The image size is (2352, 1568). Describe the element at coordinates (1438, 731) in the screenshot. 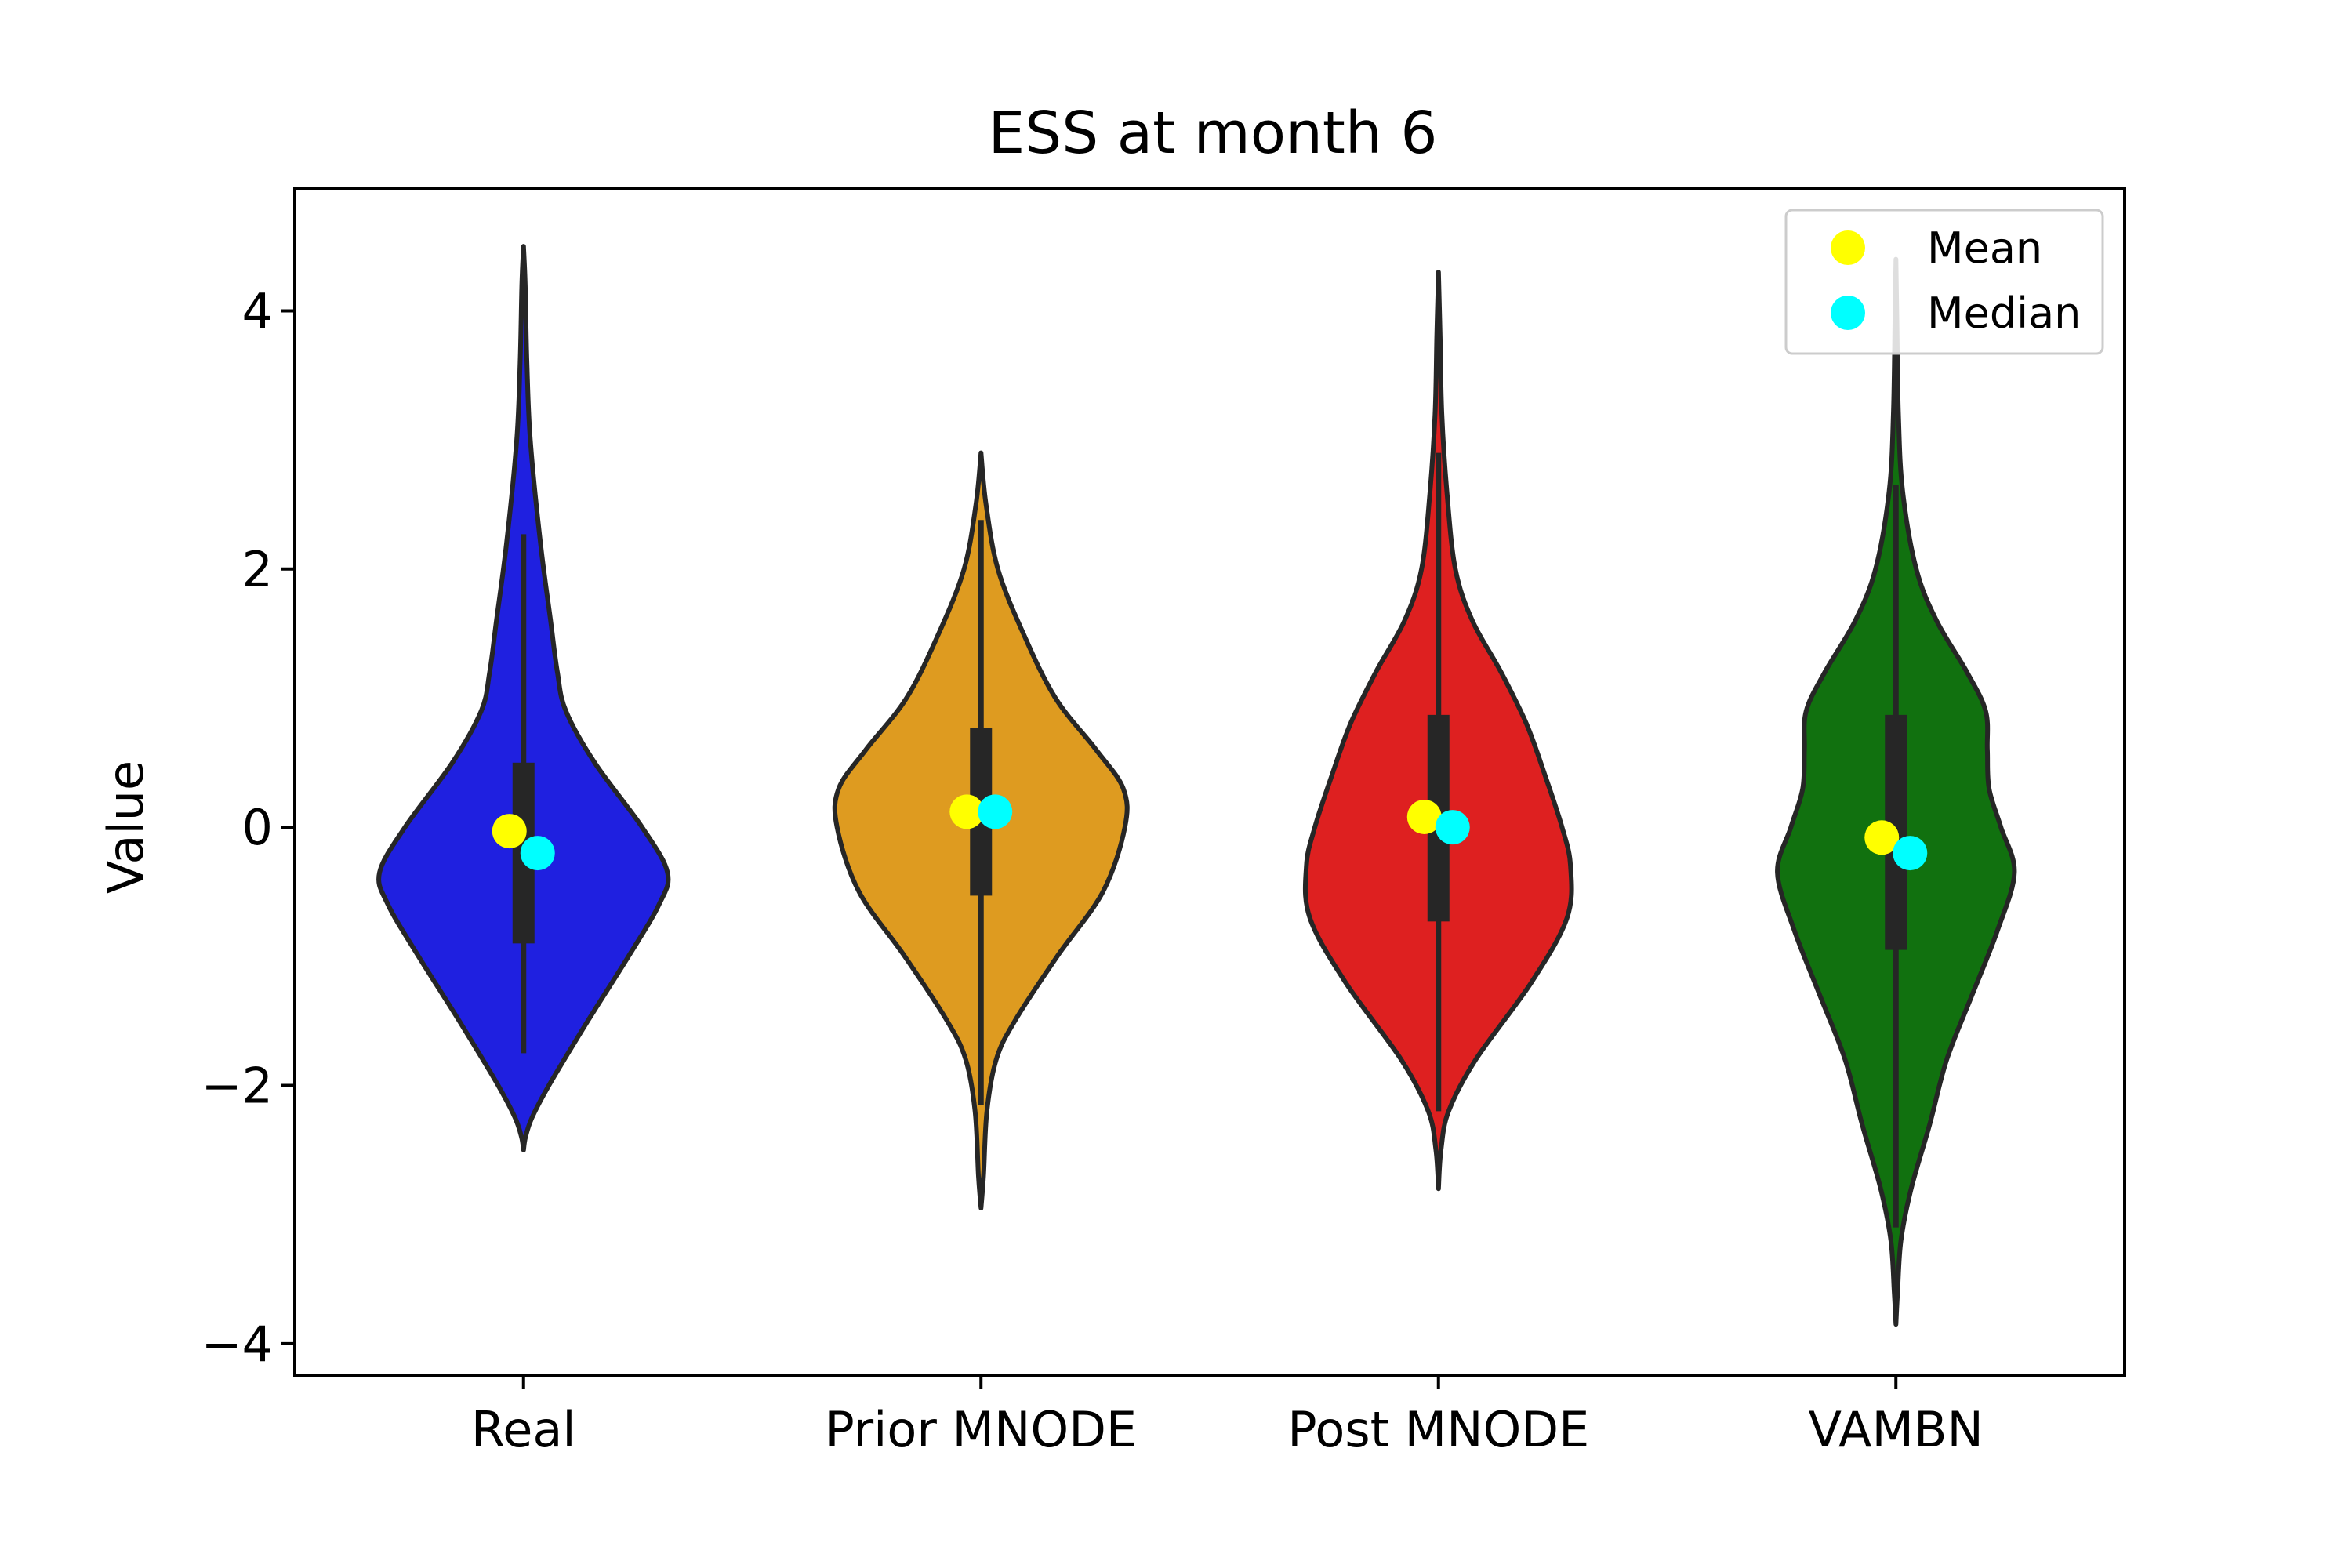

I see `violin-post-mnode` at that location.